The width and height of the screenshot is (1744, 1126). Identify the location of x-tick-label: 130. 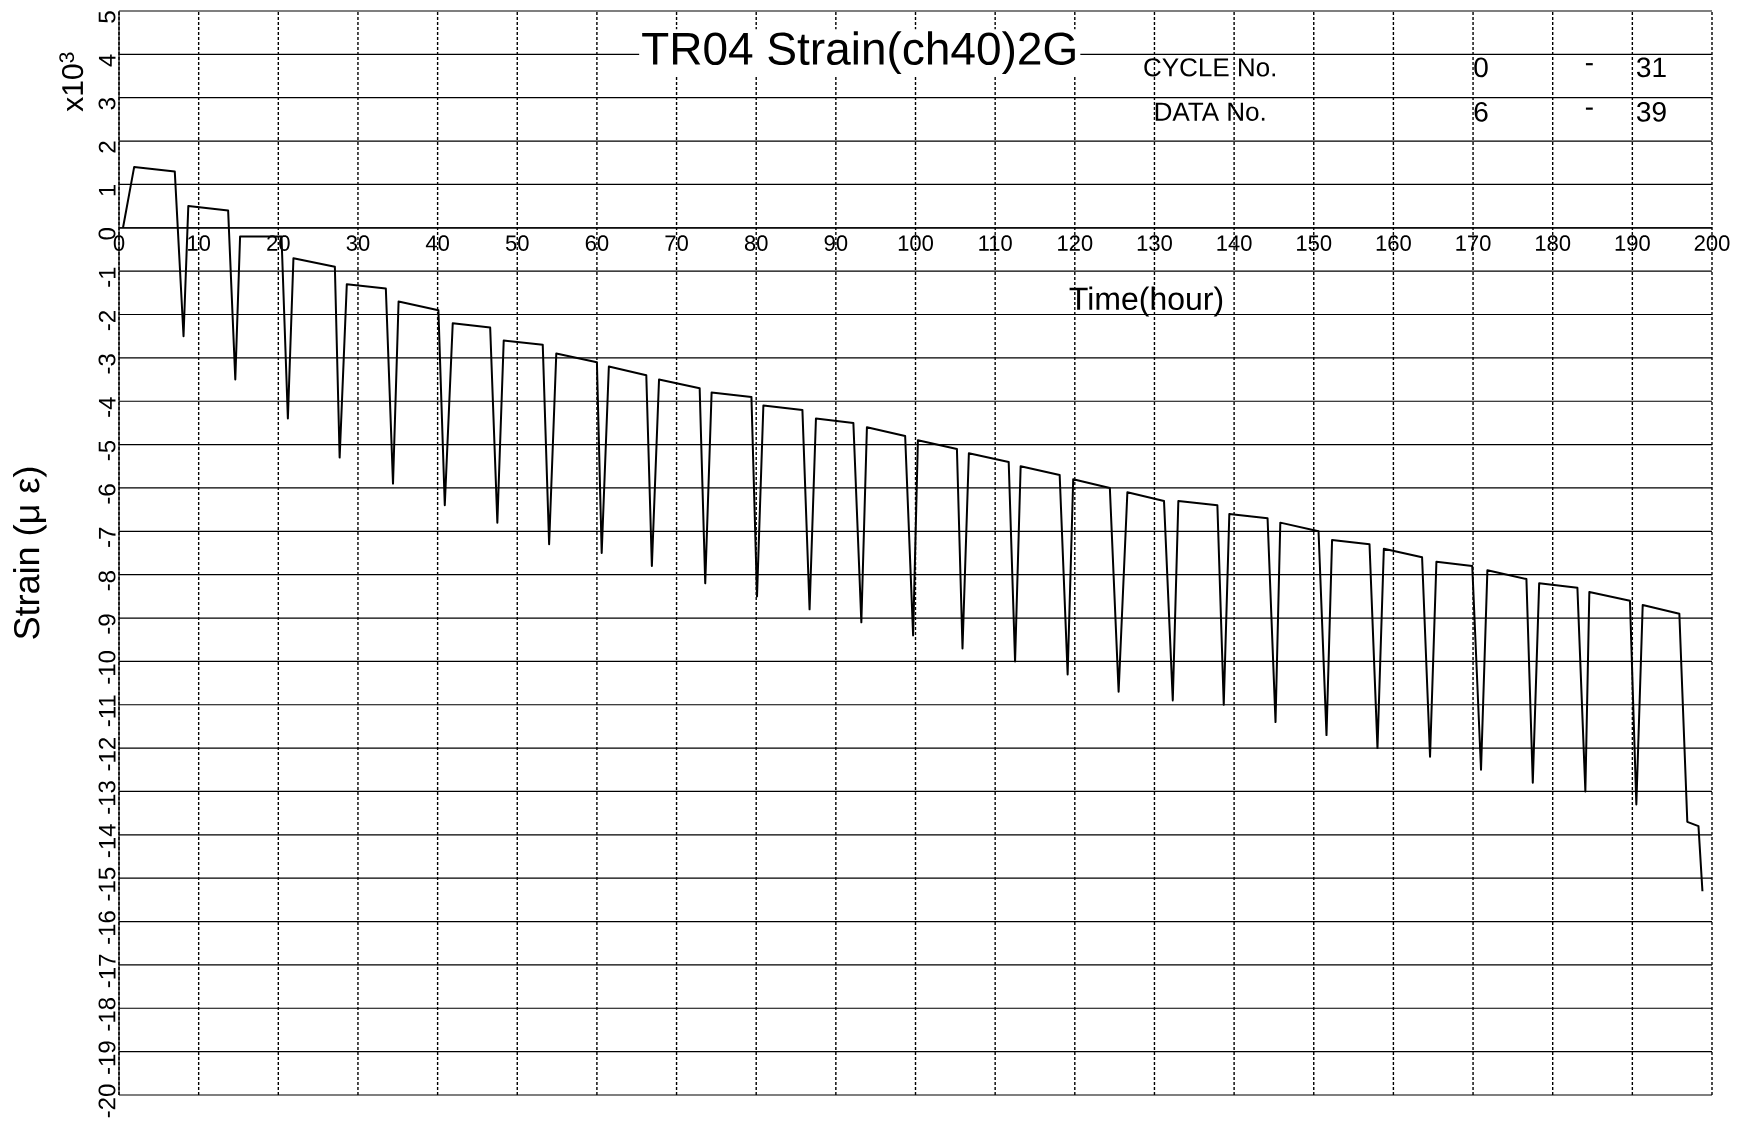
(1154, 243).